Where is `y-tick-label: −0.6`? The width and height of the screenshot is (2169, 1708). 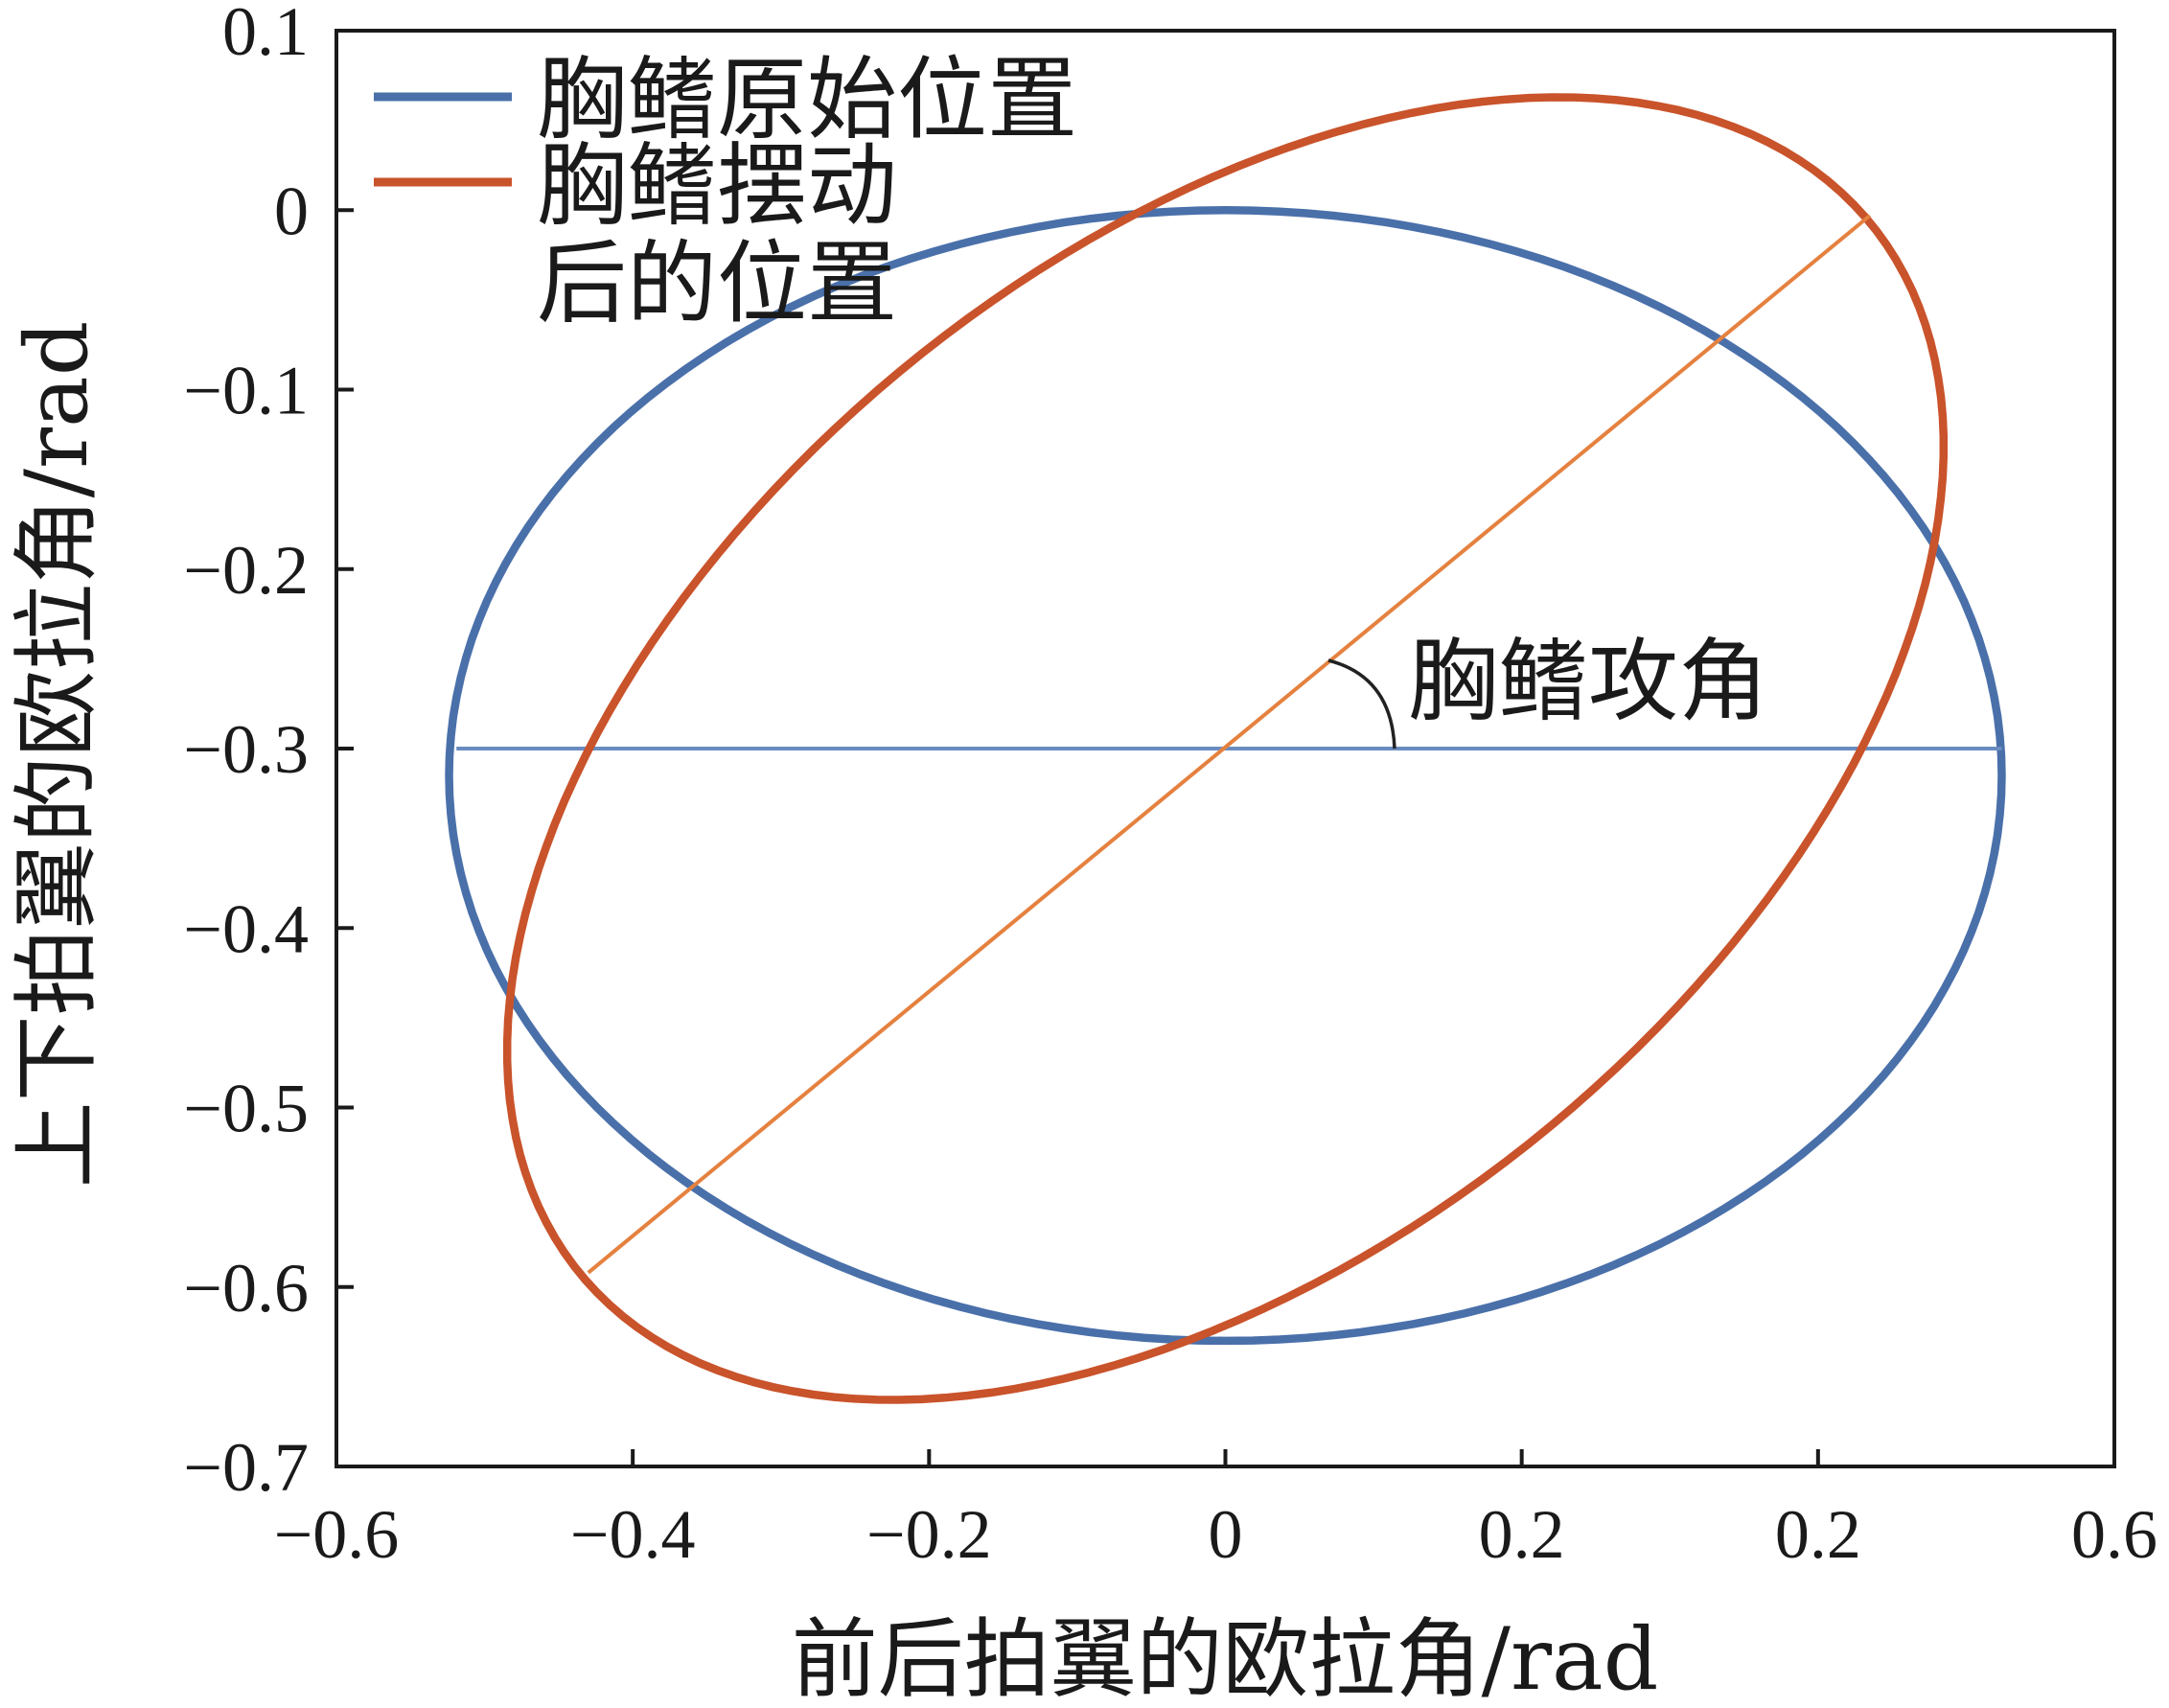
y-tick-label: −0.6 is located at coordinates (246, 1288).